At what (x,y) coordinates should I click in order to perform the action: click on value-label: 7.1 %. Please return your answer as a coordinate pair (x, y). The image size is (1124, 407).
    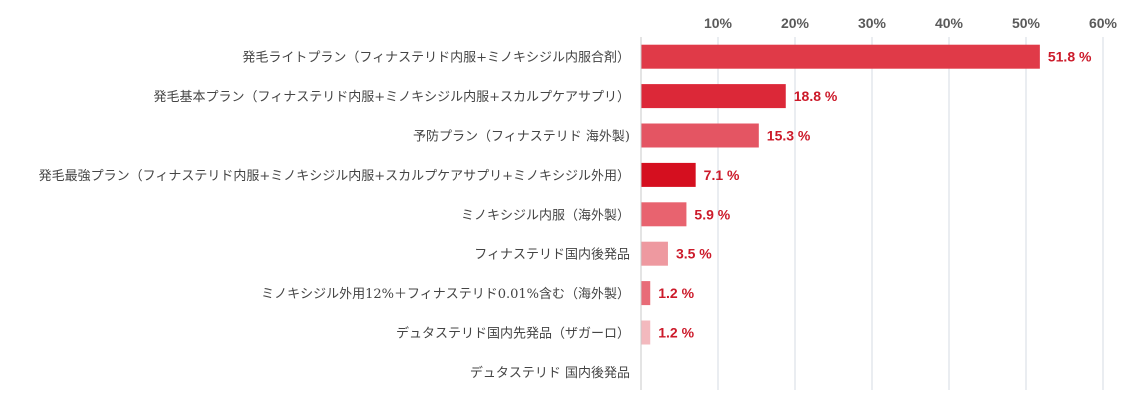
    Looking at the image, I should click on (722, 175).